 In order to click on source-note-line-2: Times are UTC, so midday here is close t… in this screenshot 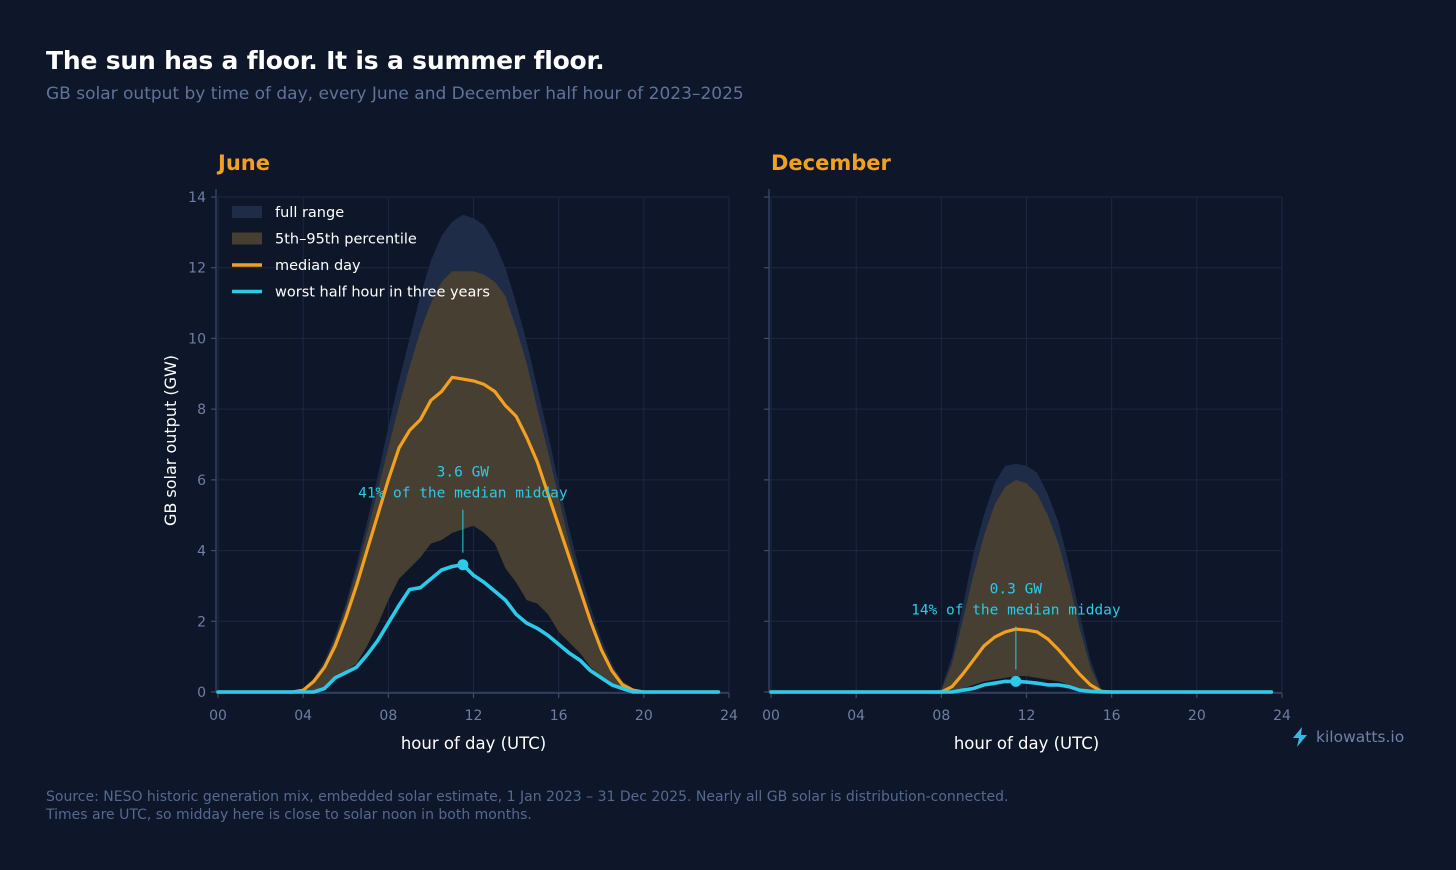, I will do `click(289, 815)`.